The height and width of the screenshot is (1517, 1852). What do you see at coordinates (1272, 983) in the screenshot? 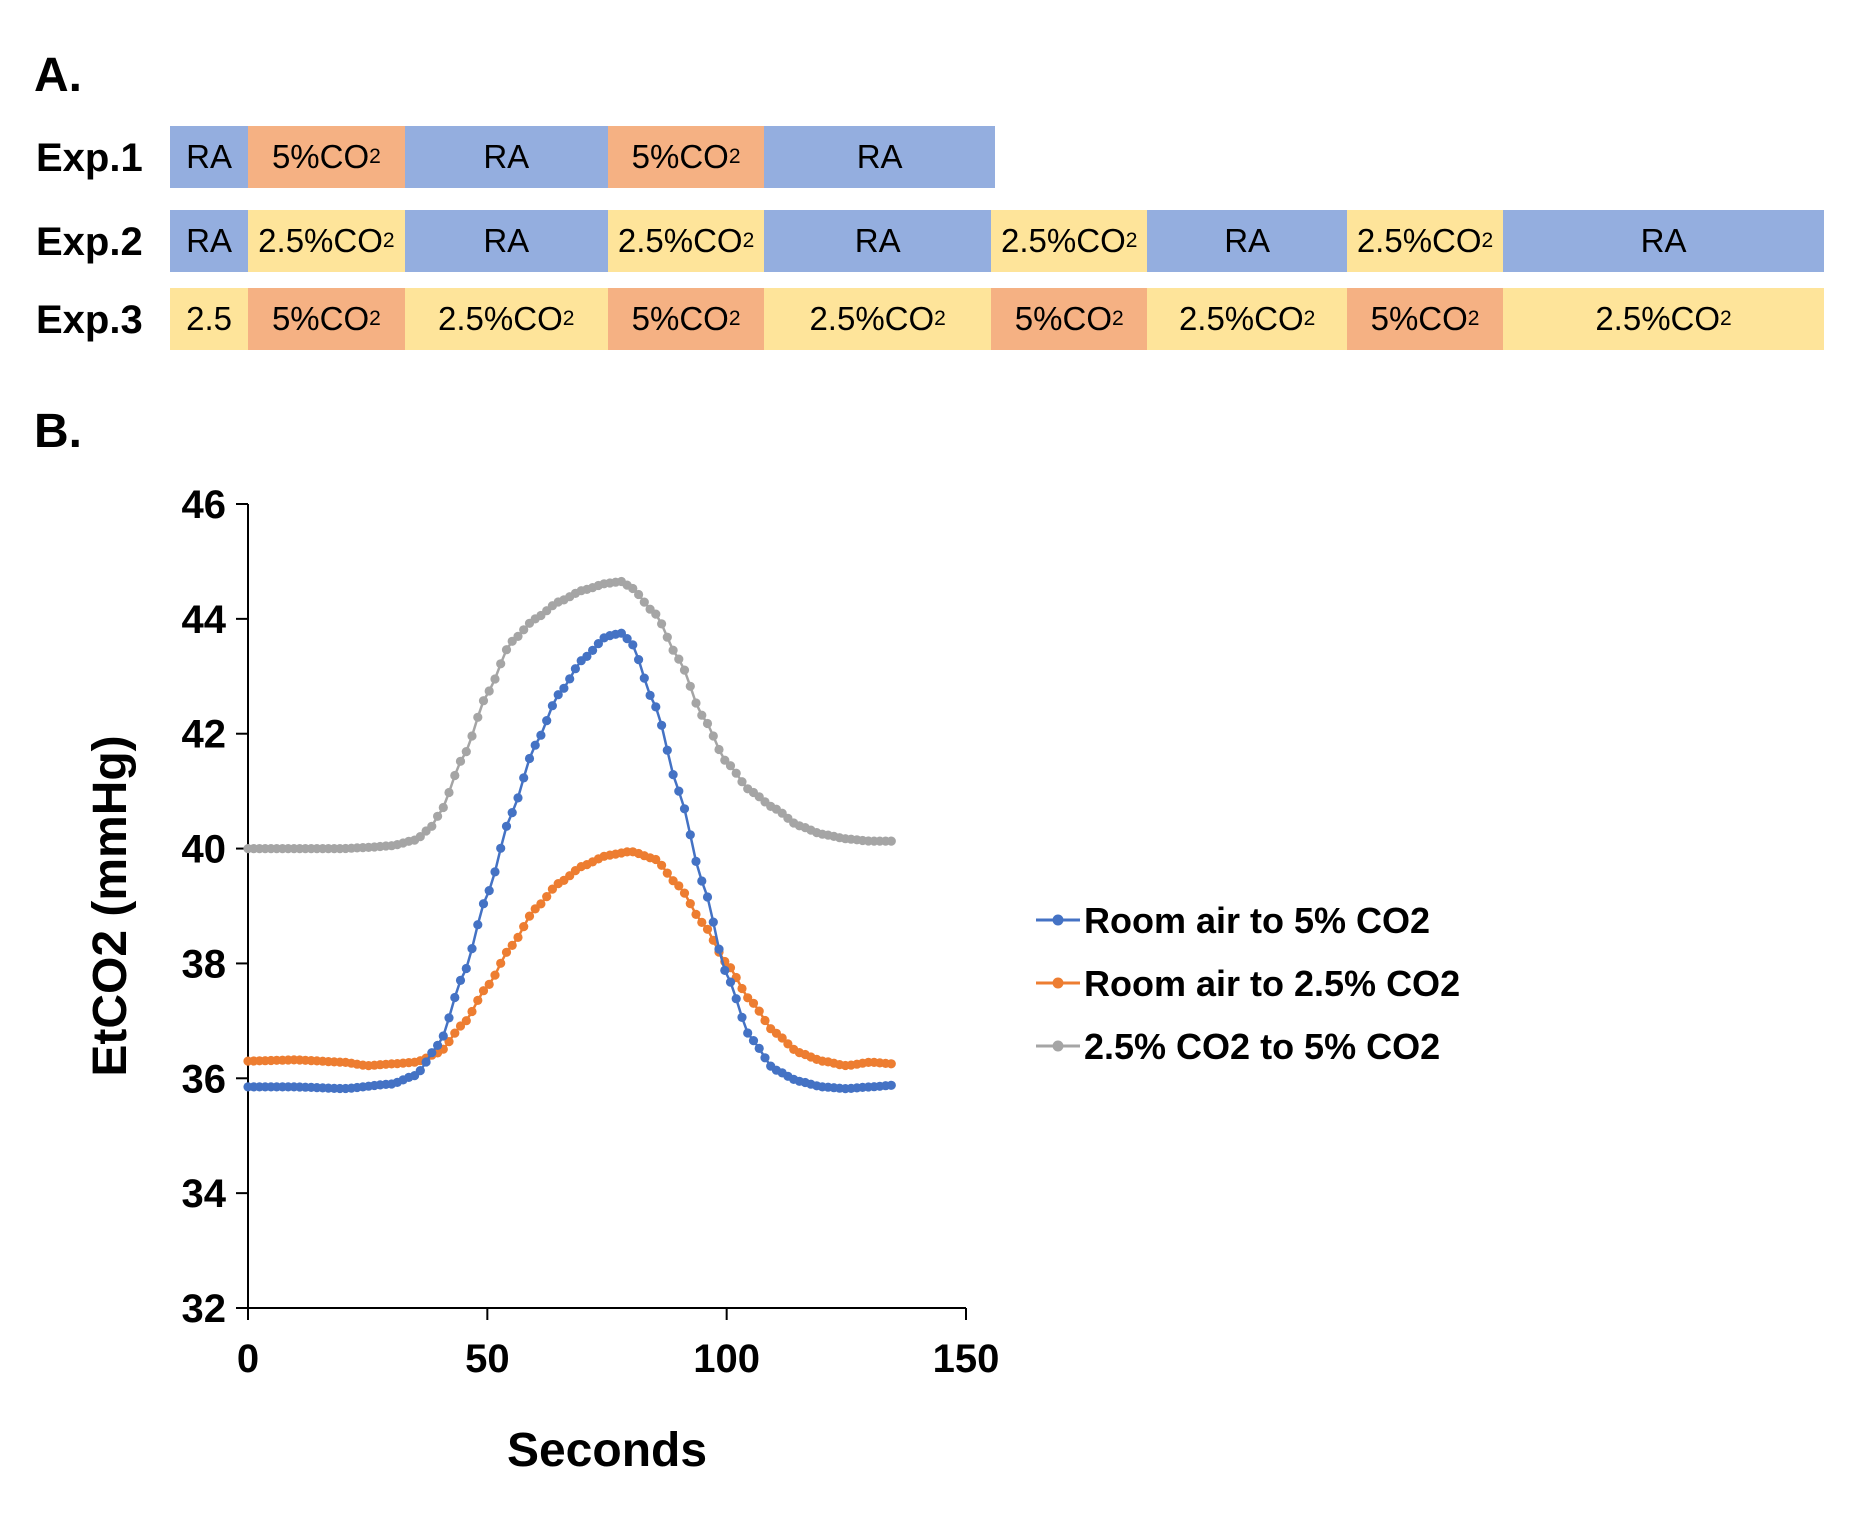
I see `legend-label: Room air to 2.5% CO2` at bounding box center [1272, 983].